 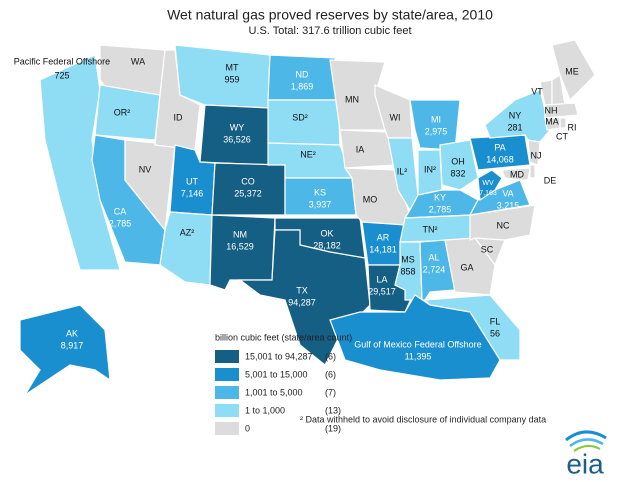 What do you see at coordinates (302, 86) in the screenshot?
I see `state-value: 1,869` at bounding box center [302, 86].